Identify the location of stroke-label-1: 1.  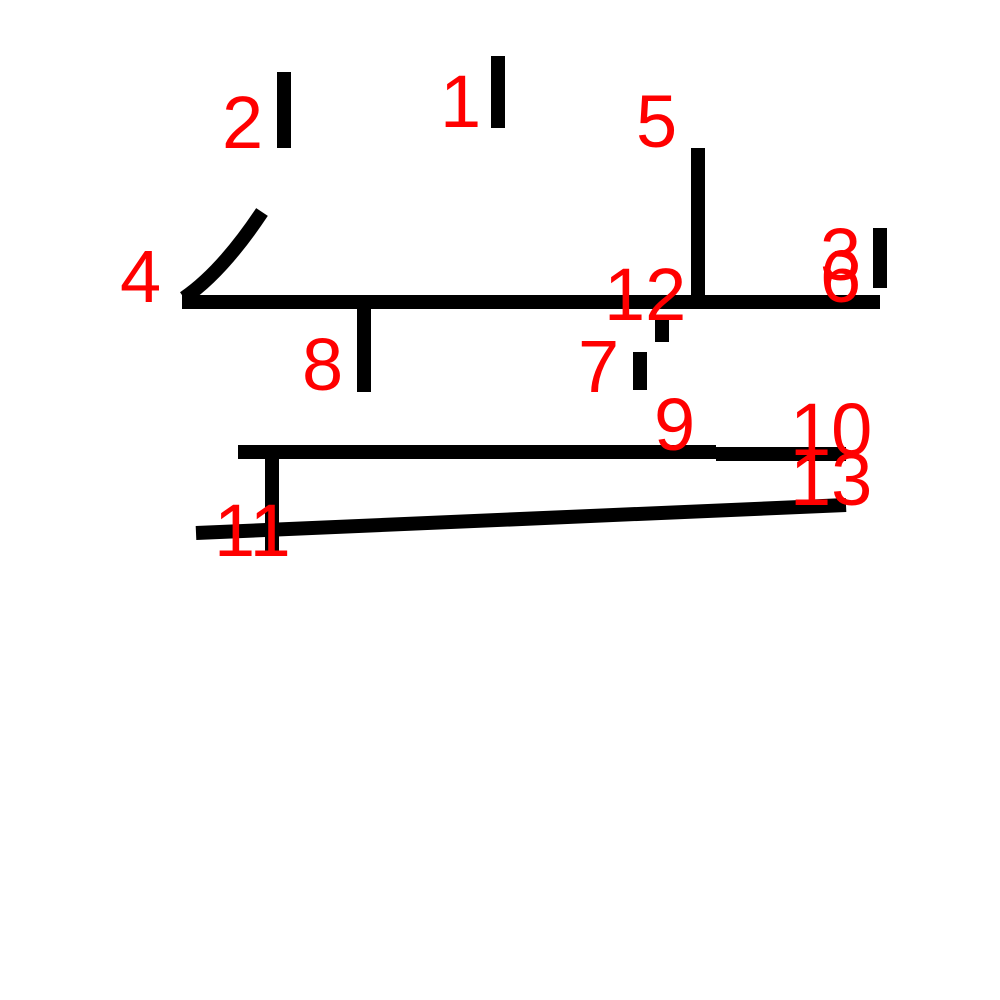
(460, 101).